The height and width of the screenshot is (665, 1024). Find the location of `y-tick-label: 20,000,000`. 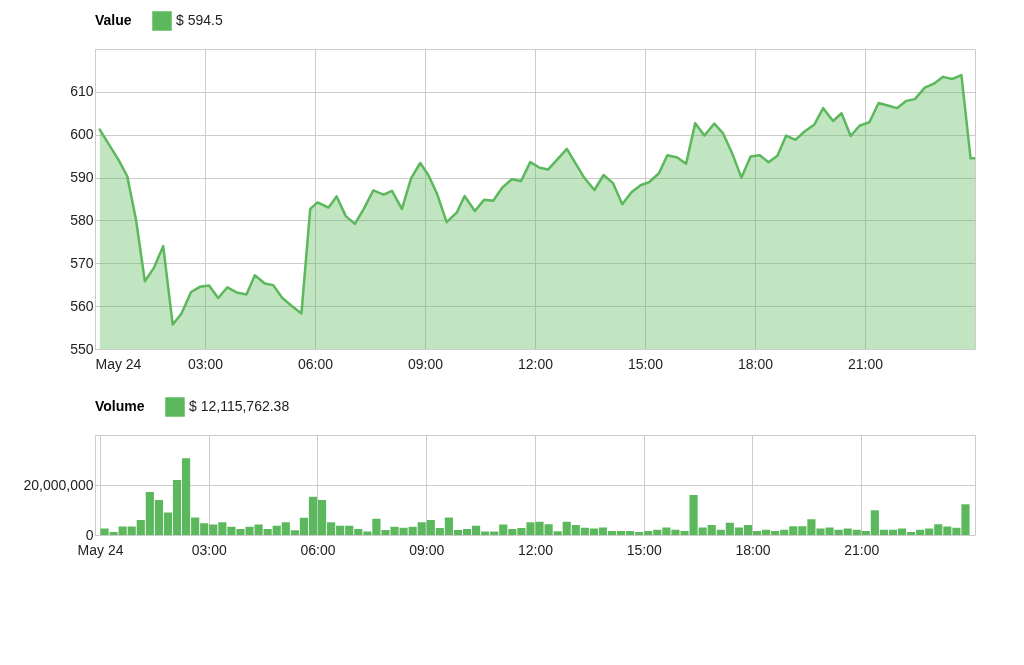

y-tick-label: 20,000,000 is located at coordinates (58, 484).